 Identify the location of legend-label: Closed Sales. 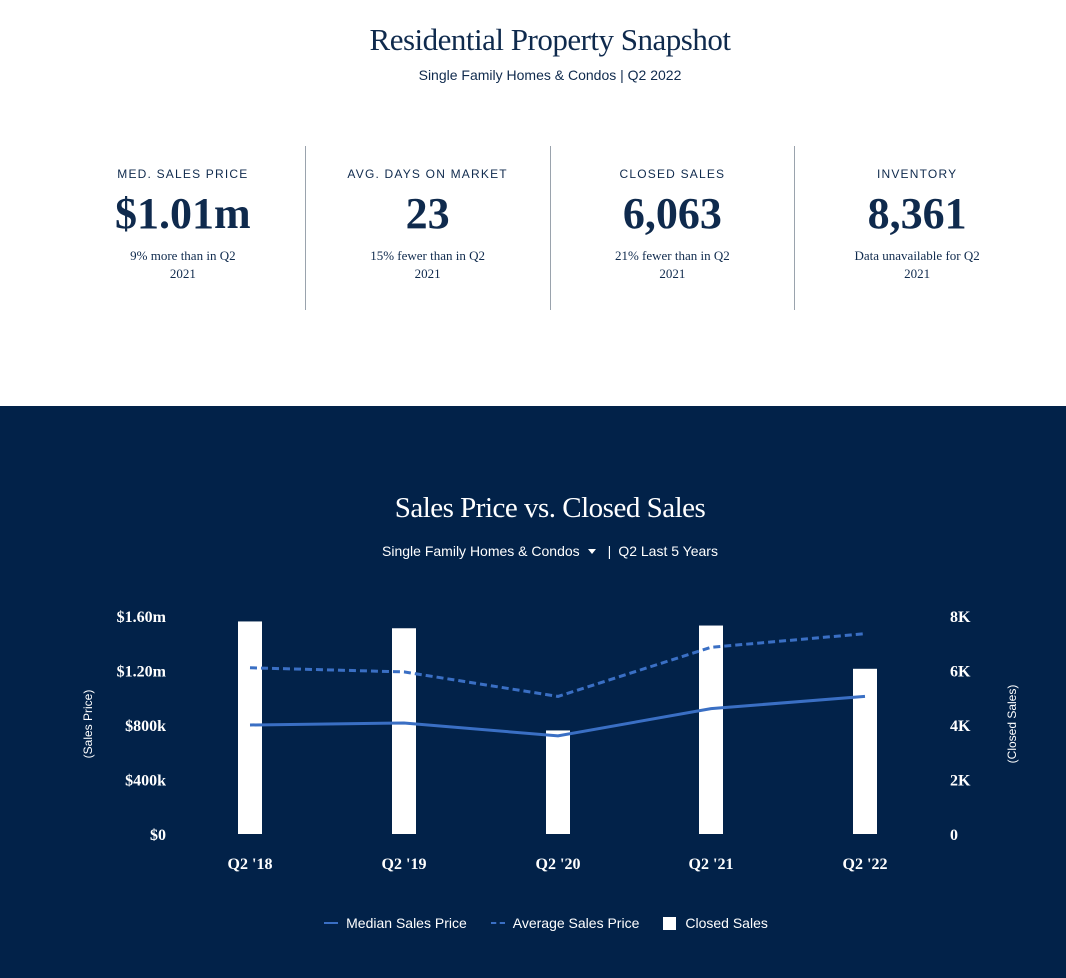
(726, 923).